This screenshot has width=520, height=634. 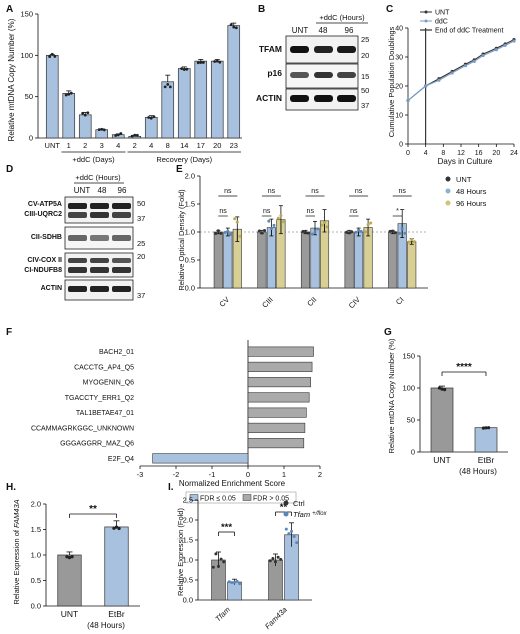 I want to click on blot-b-marker: 50, so click(x=365, y=90).